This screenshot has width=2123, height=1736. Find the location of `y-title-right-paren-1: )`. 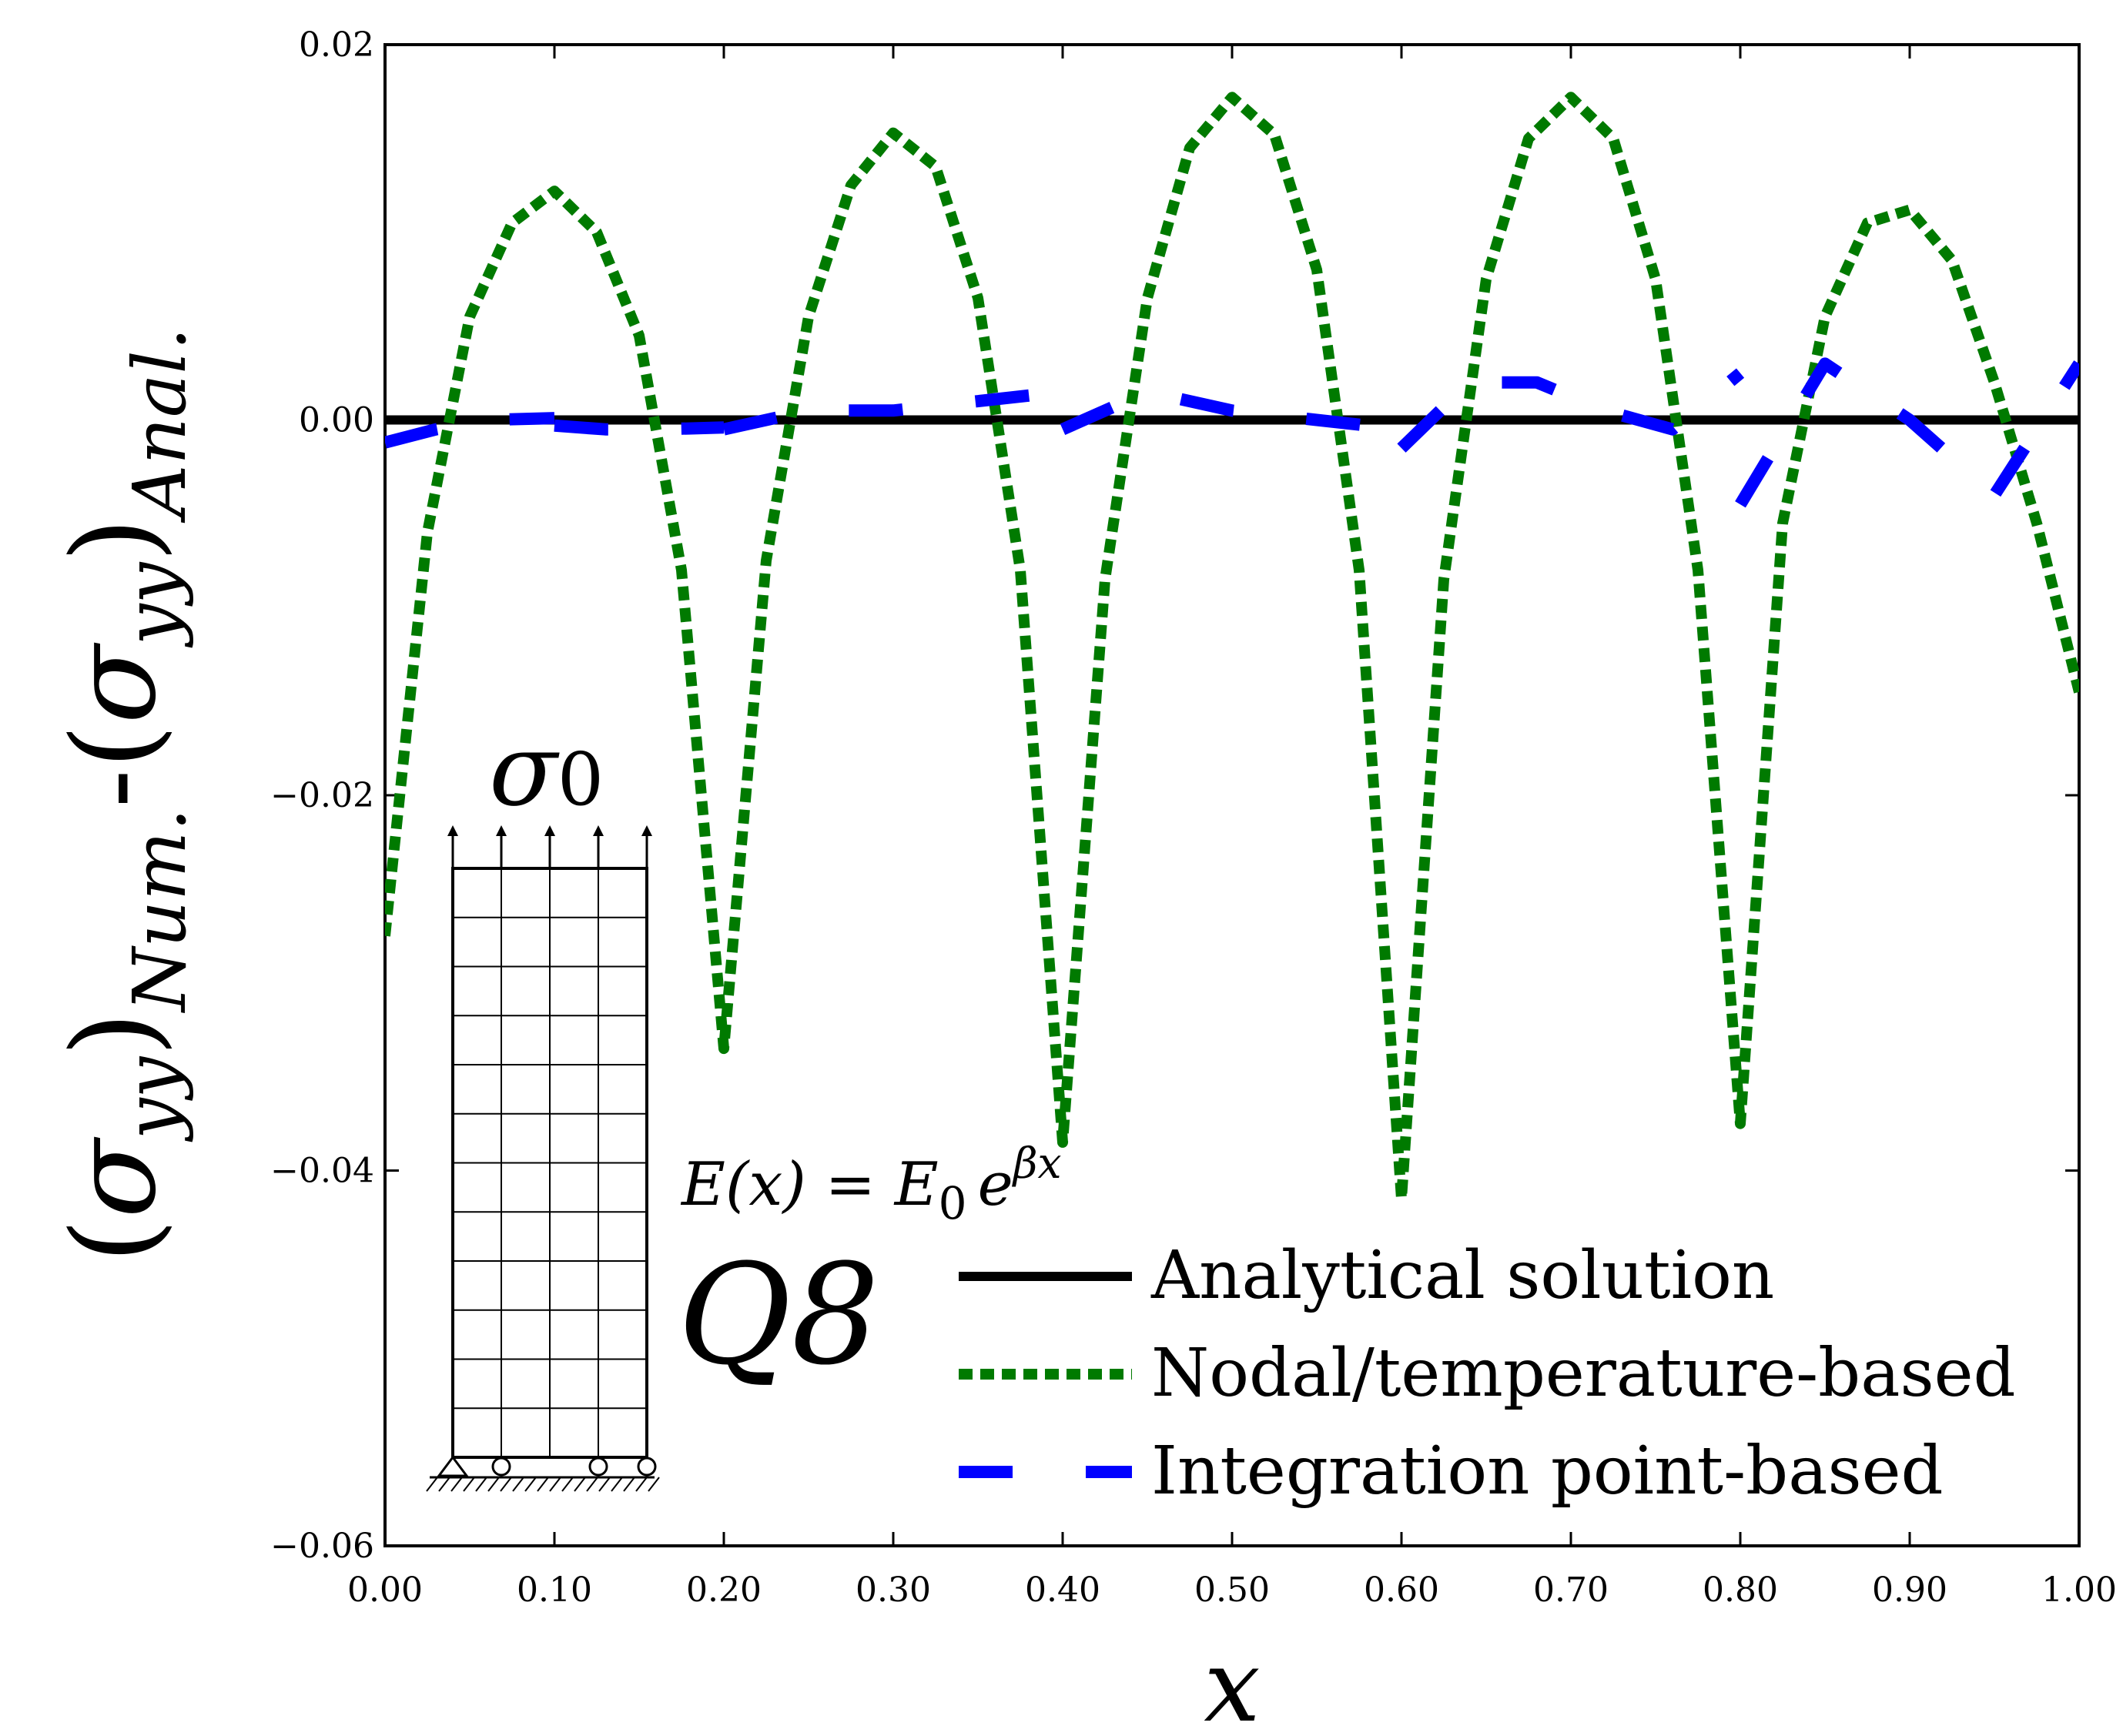

y-title-right-paren-1: ) is located at coordinates (115, 1034).